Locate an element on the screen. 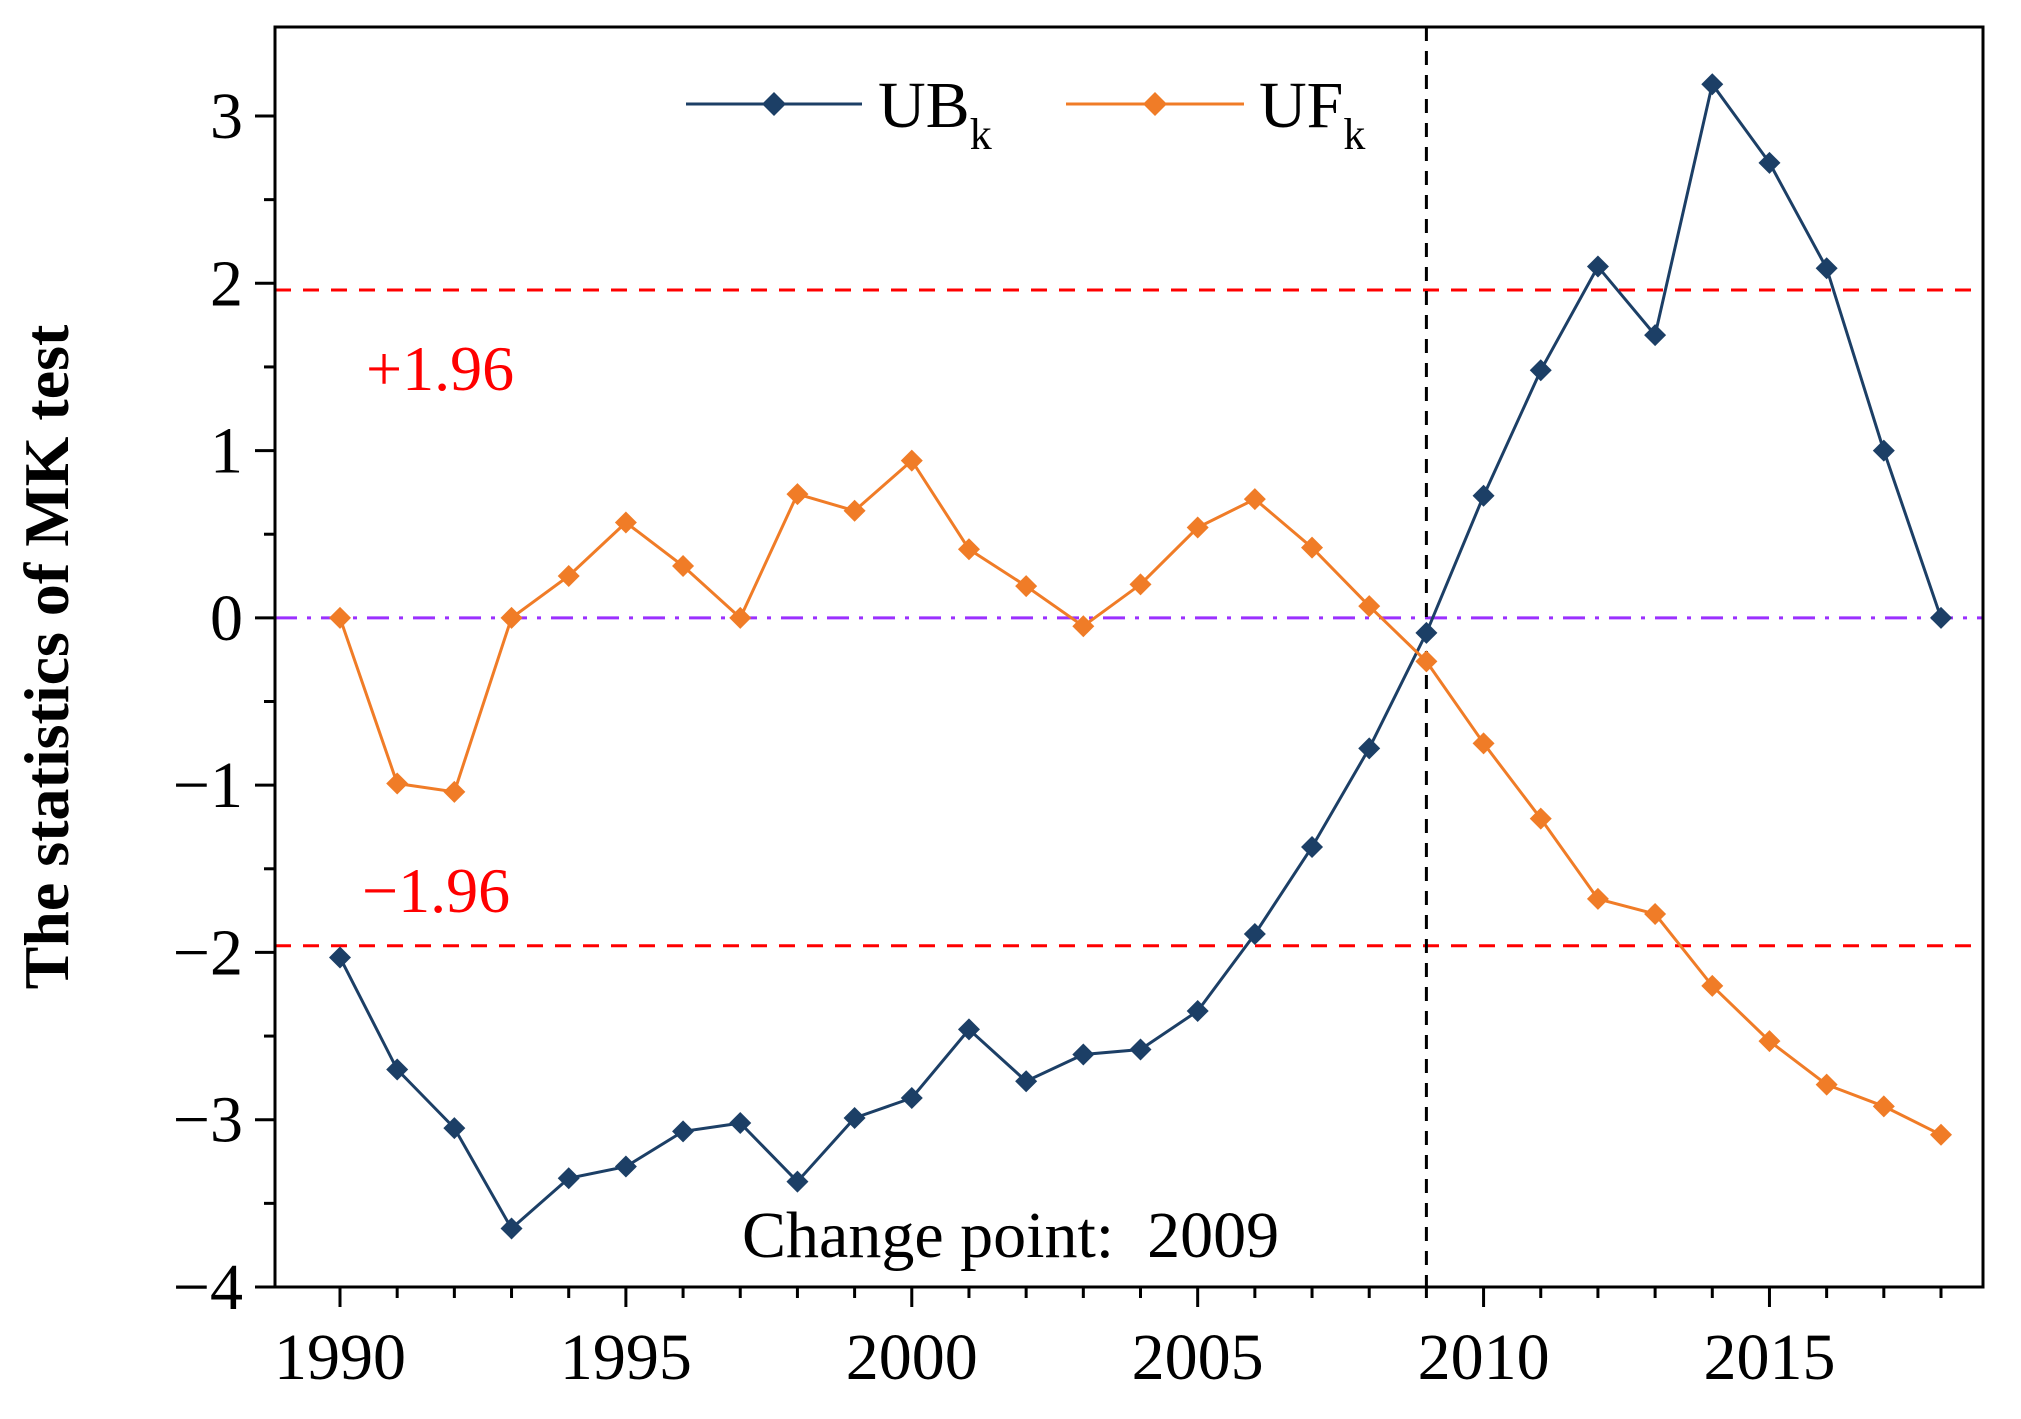  x-tick-label-2010: 2010 is located at coordinates (1484, 1357).